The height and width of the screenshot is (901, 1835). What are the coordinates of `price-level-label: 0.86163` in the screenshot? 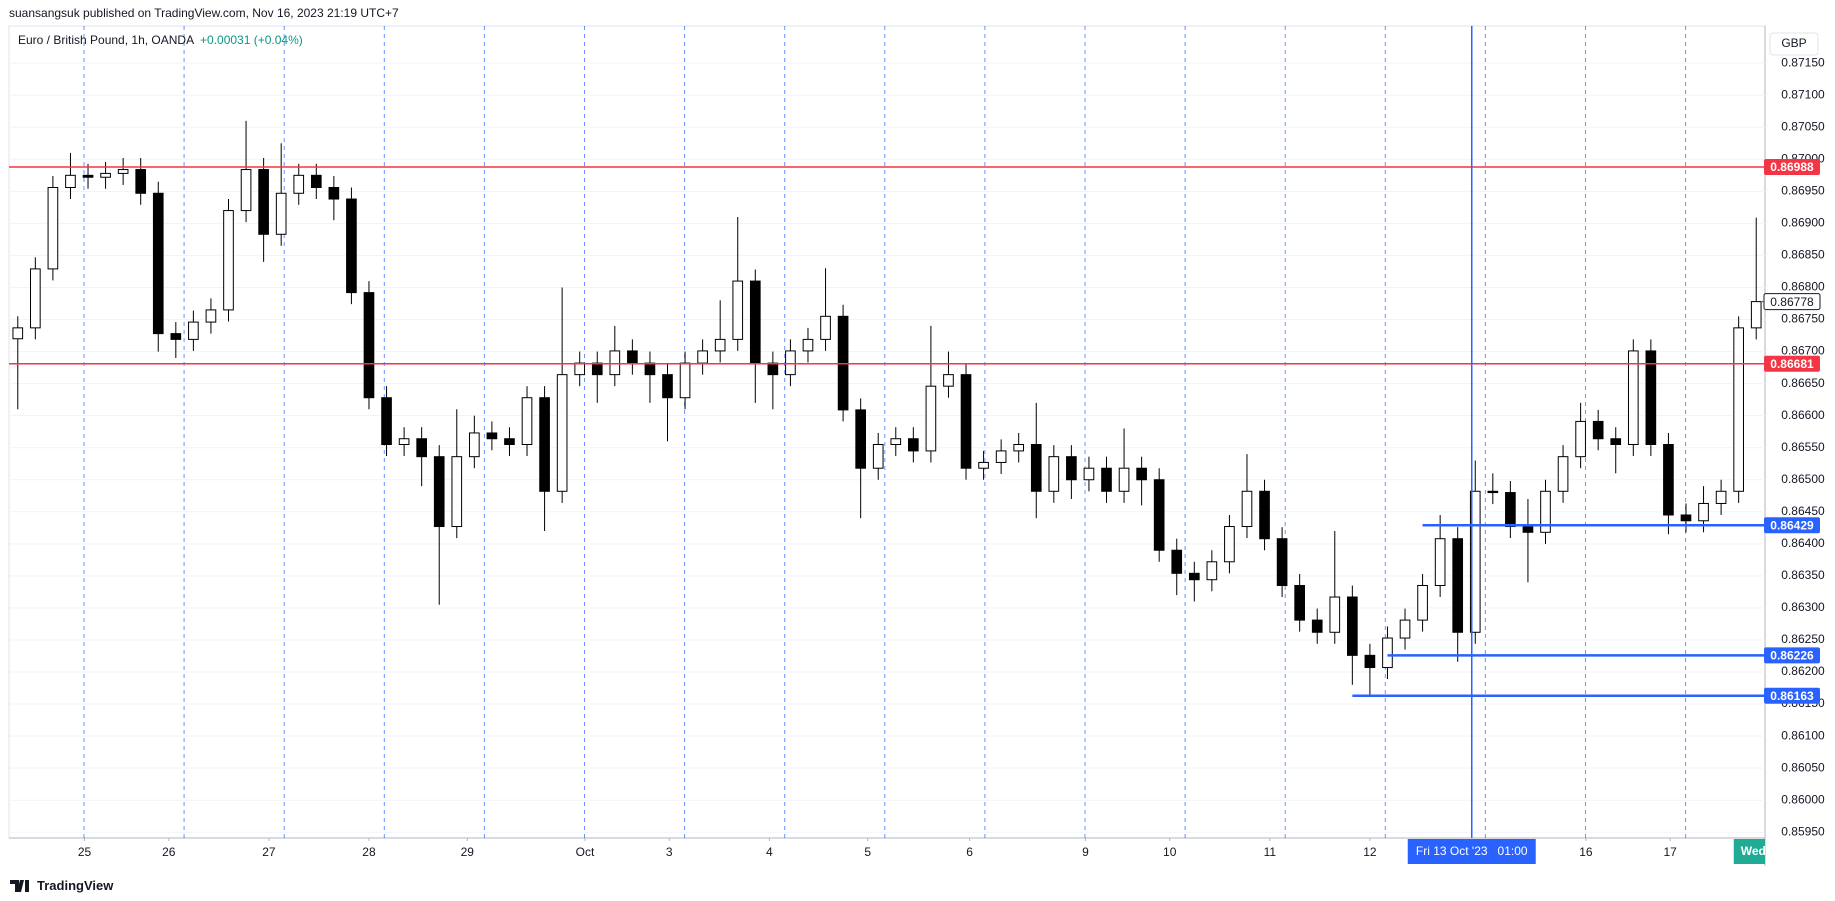 It's located at (1792, 696).